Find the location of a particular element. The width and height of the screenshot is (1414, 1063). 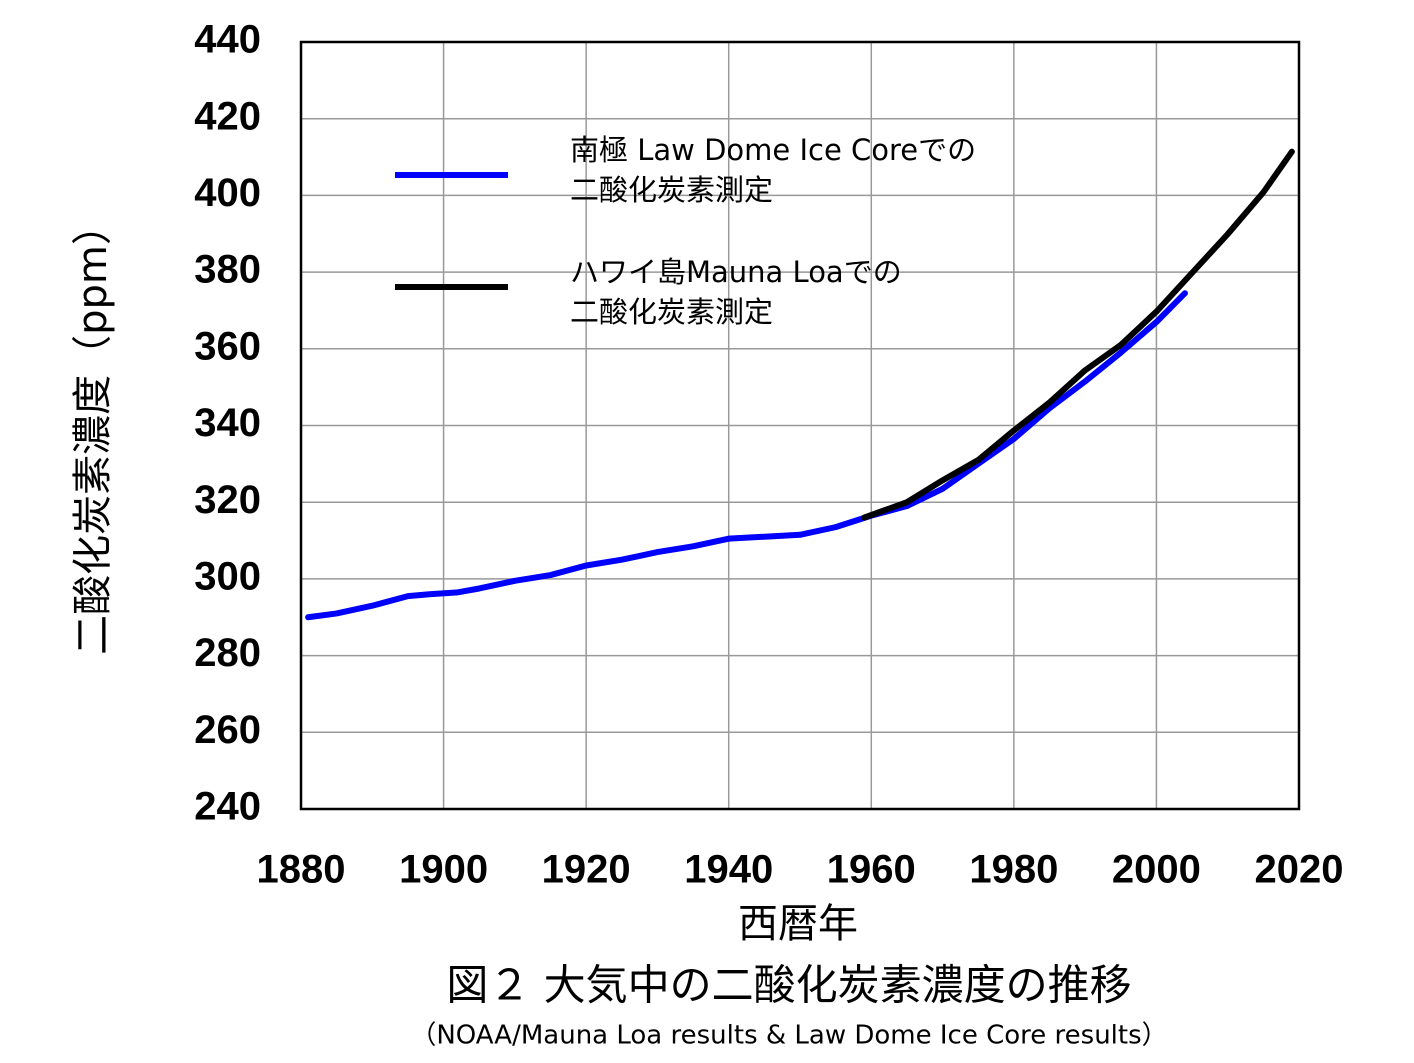

x-tick-label: 1900 is located at coordinates (443, 870).